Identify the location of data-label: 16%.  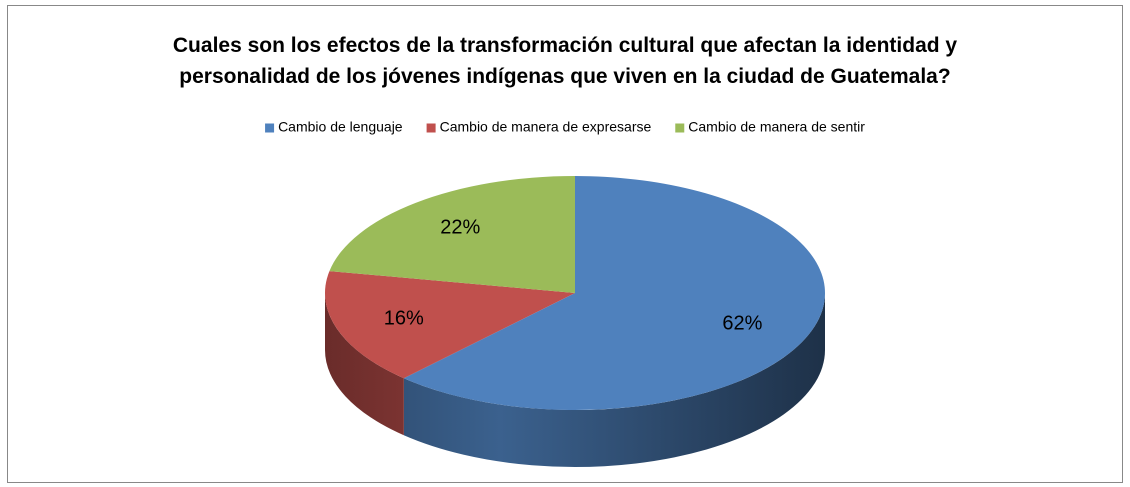
(404, 318).